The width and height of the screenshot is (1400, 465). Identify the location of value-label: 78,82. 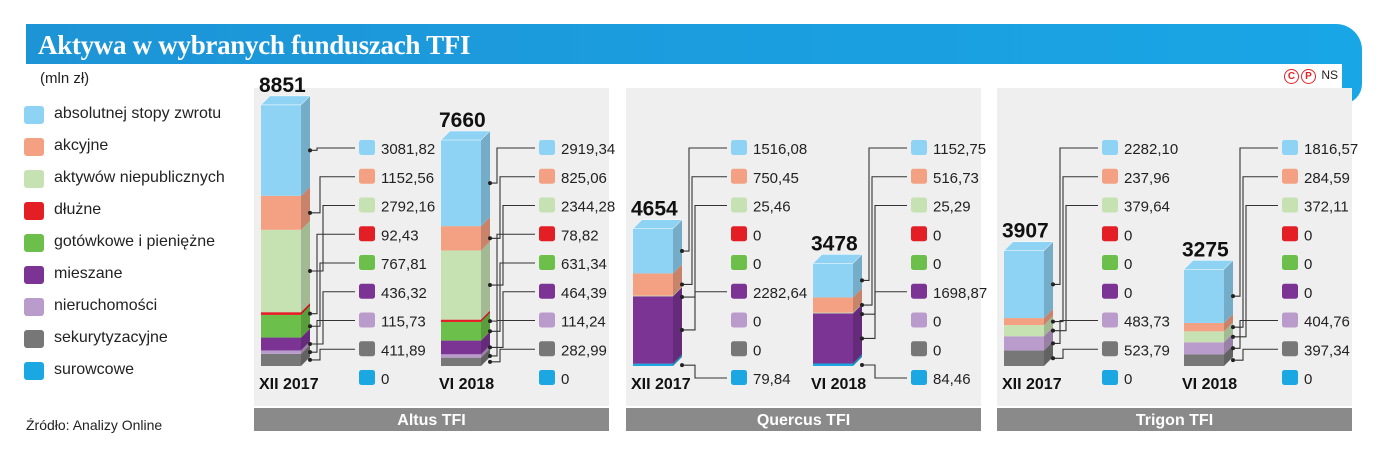
(580, 235).